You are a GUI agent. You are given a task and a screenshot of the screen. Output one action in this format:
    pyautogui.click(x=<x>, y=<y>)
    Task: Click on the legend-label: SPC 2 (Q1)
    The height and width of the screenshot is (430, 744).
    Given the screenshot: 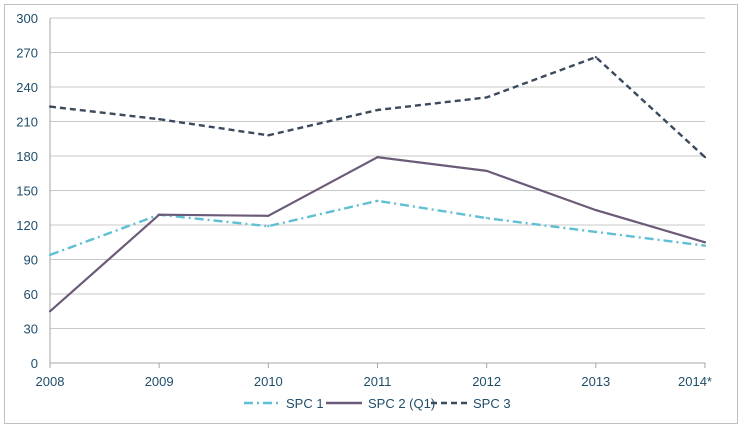 What is the action you would take?
    pyautogui.click(x=401, y=403)
    